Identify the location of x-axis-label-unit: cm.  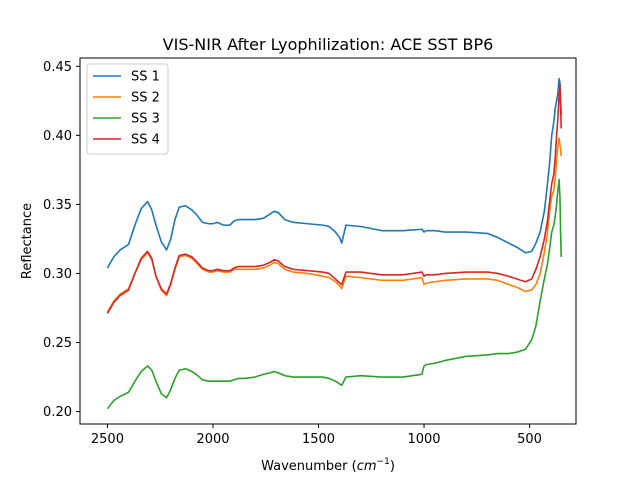
(367, 466).